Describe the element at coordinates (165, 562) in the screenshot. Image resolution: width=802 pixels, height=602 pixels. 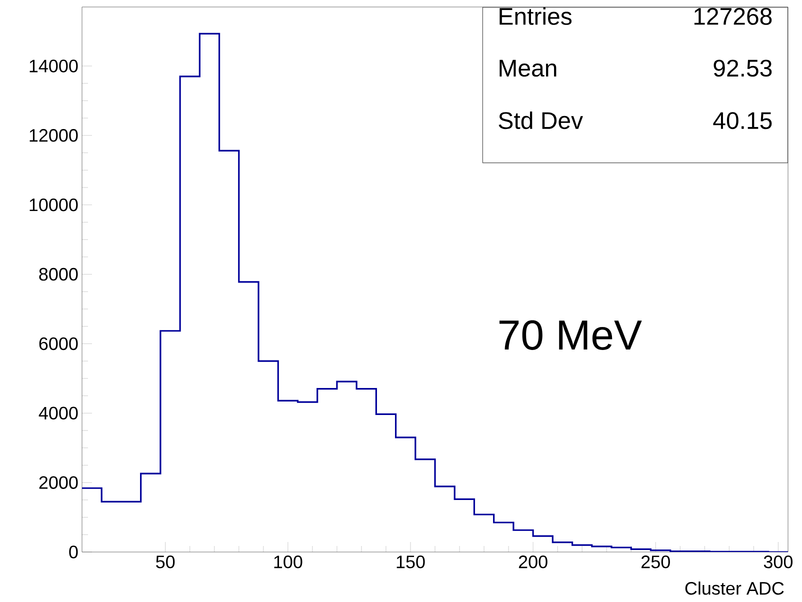
I see `x-tick-label: 50` at that location.